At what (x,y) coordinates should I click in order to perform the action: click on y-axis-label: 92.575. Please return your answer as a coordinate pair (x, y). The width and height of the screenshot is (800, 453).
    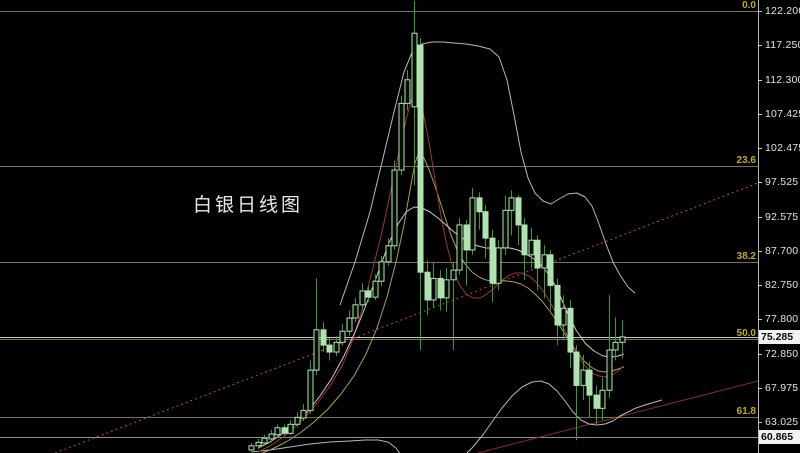
    Looking at the image, I should click on (782, 216).